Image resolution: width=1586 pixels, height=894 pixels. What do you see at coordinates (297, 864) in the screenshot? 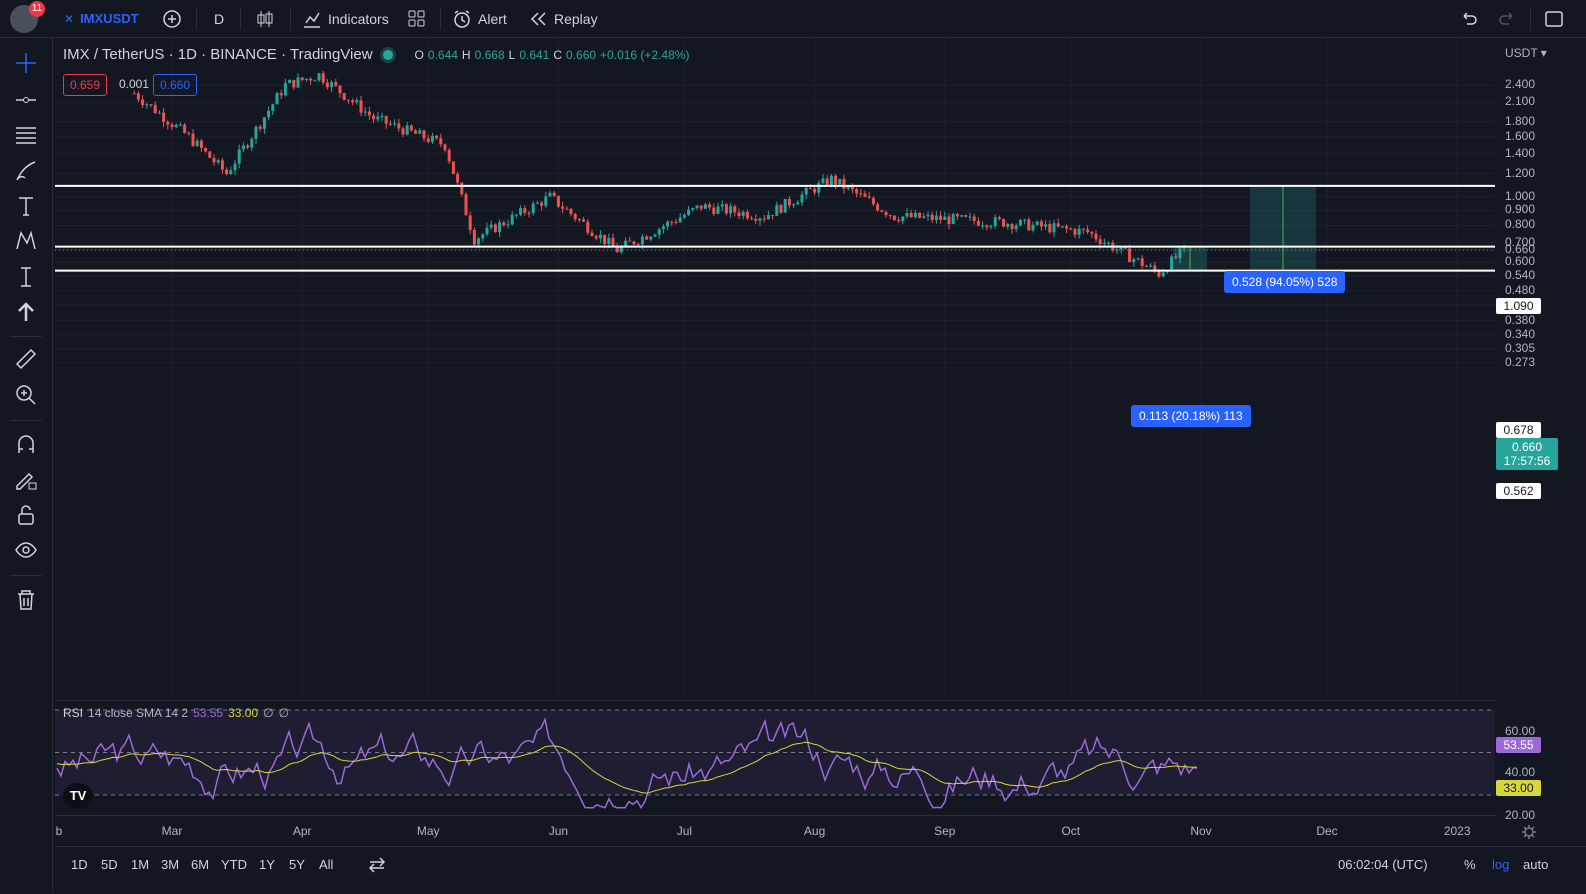
I see `range-button-5y: 5Y` at bounding box center [297, 864].